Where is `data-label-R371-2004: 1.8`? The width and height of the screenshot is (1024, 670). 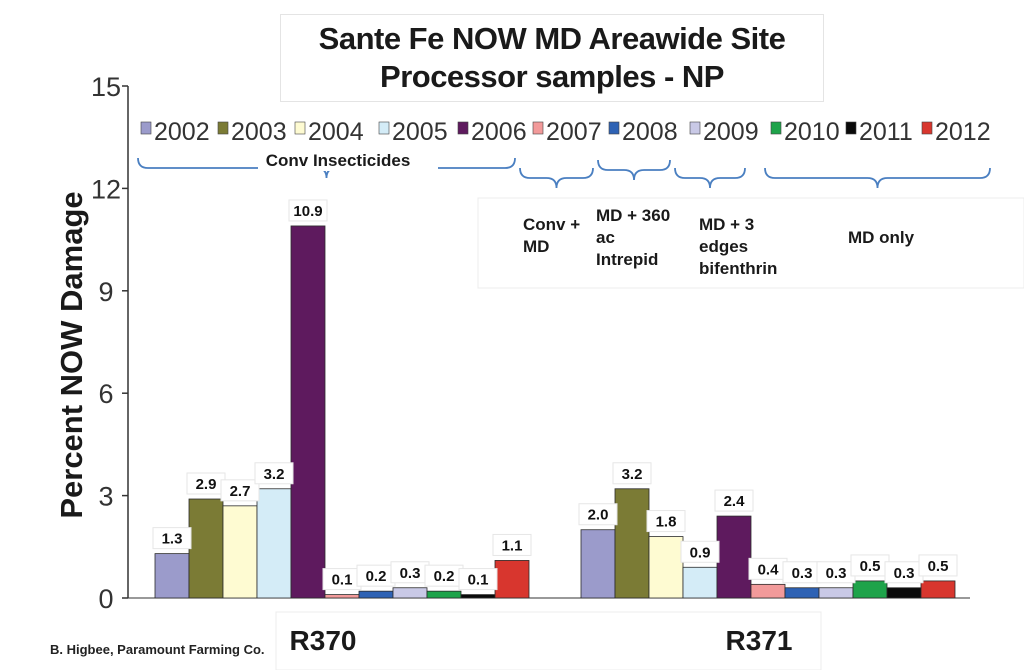
data-label-R371-2004: 1.8 is located at coordinates (666, 522).